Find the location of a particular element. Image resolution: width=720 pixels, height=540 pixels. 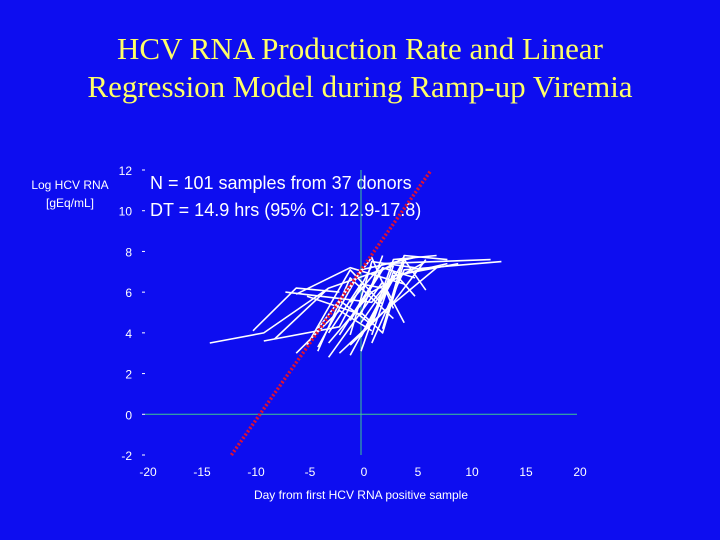

sample-count-annotation: N = 101 samples from 37 donors is located at coordinates (281, 183).